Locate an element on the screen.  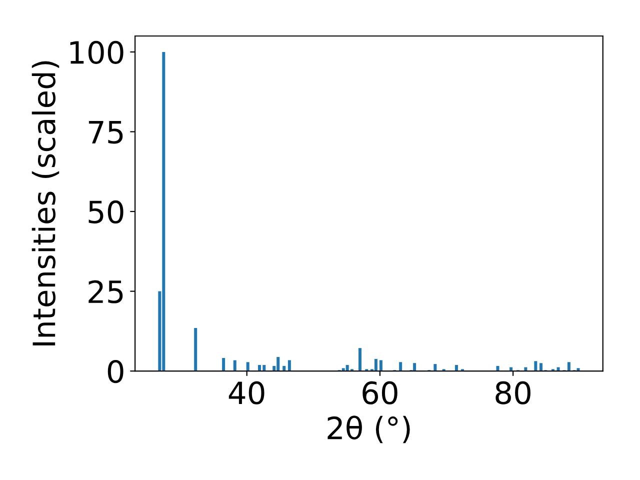
x-tick-label: 40 is located at coordinates (246, 392).